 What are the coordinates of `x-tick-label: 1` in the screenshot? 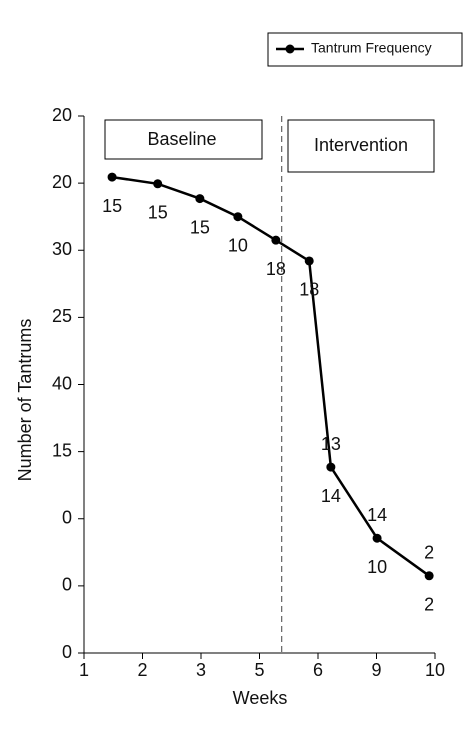 It's located at (84, 670).